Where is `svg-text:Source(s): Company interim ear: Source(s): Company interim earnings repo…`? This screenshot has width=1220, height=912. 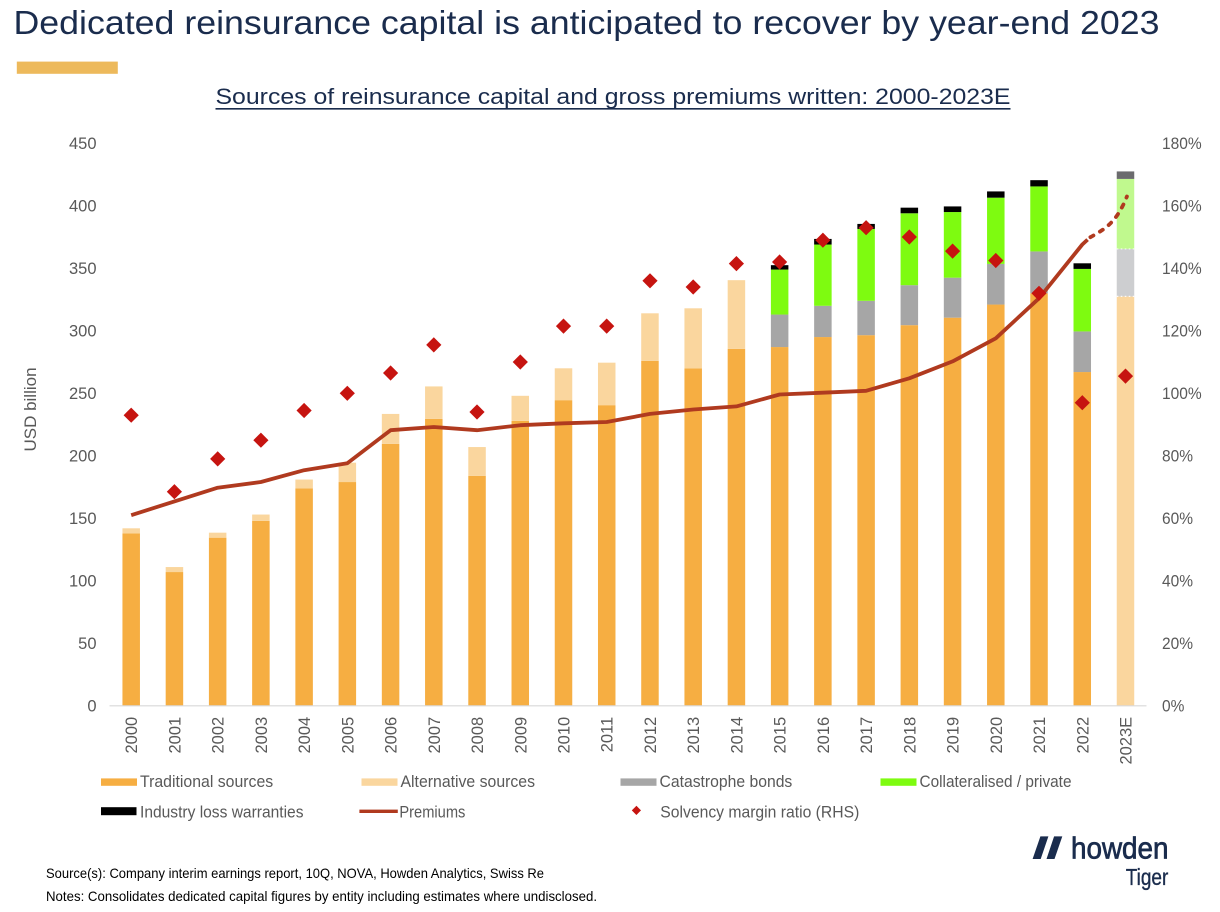
svg-text:Source(s): Company interim ear: Source(s): Company interim earnings repo… is located at coordinates (295, 873).